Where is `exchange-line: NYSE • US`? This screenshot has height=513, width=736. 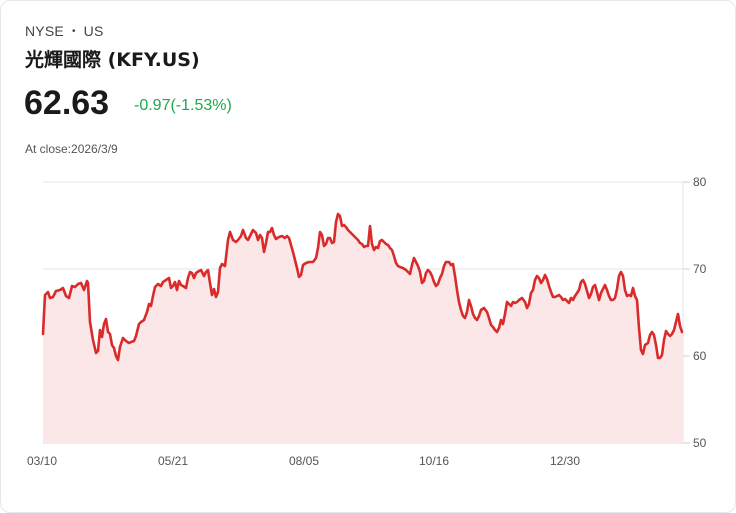 exchange-line: NYSE • US is located at coordinates (64, 31).